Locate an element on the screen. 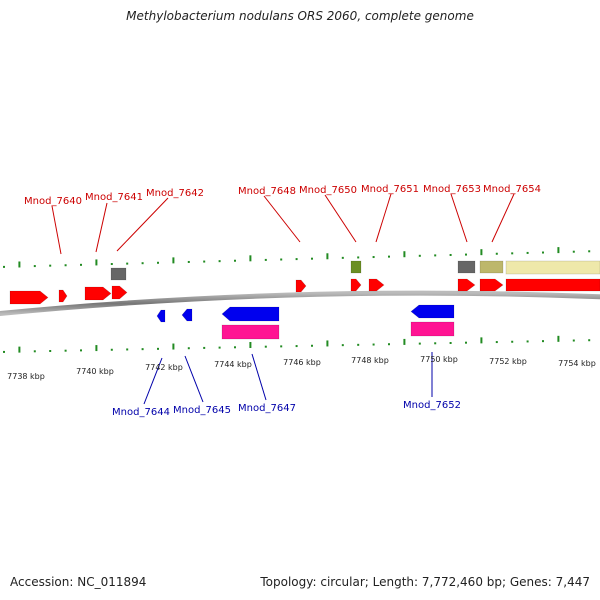  forward-gene-label: Mnod_7640 is located at coordinates (53, 201).